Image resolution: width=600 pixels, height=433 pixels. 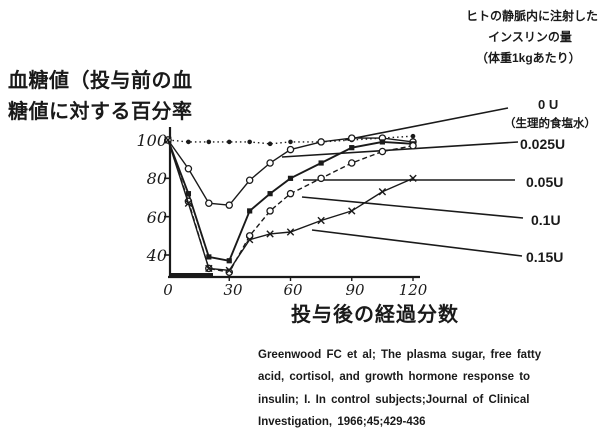 I want to click on legend-0-15u: 0.15U, so click(x=545, y=257).